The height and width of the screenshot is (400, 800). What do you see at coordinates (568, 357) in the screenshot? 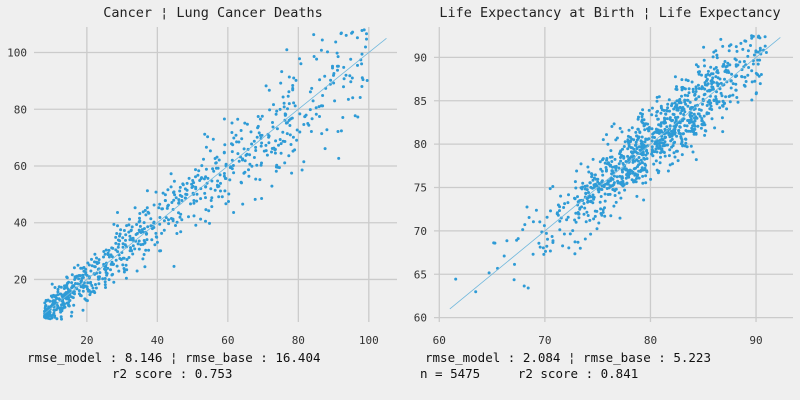
I see `rmse-caption: rmse_model : 2.084 ¦ rmse_base : 5.223` at bounding box center [568, 357].